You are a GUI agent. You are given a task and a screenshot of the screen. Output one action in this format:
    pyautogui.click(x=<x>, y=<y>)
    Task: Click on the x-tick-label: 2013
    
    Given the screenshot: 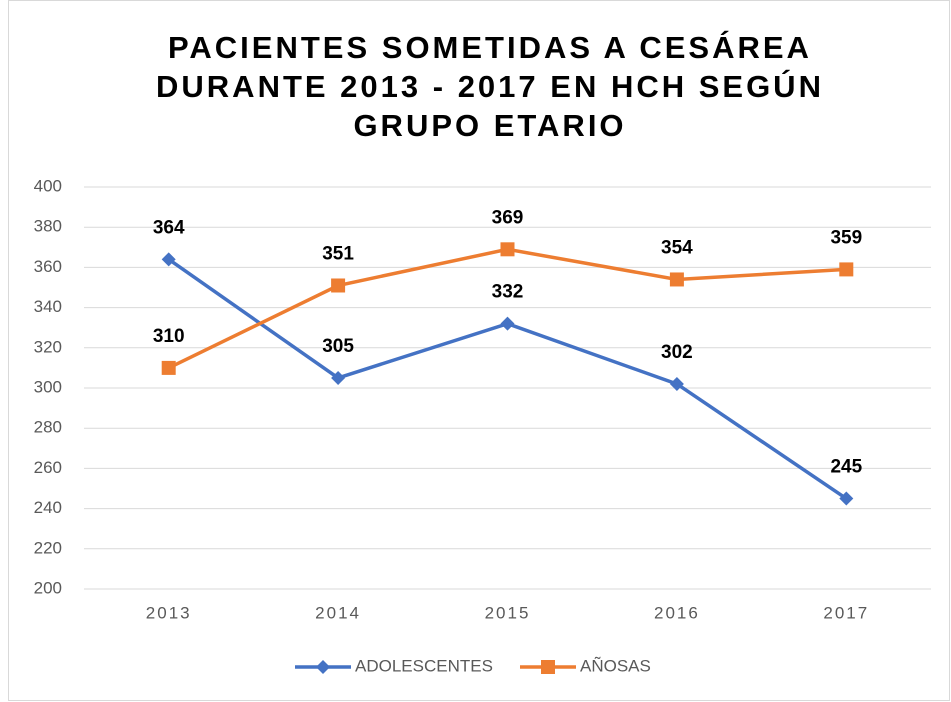 What is the action you would take?
    pyautogui.click(x=169, y=612)
    